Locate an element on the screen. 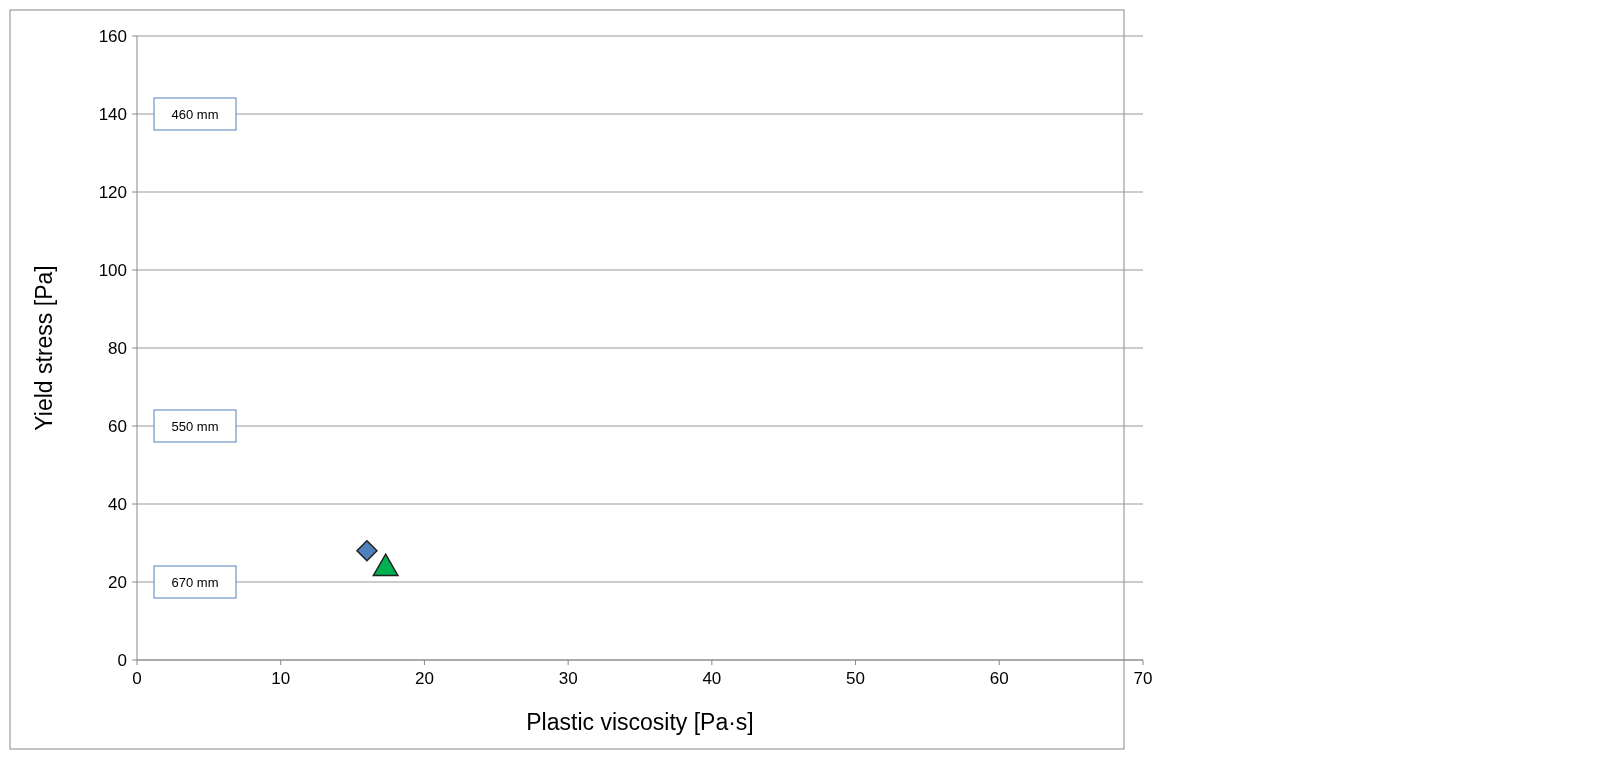 This screenshot has height=759, width=1602. annotation: 550 mm is located at coordinates (195, 426).